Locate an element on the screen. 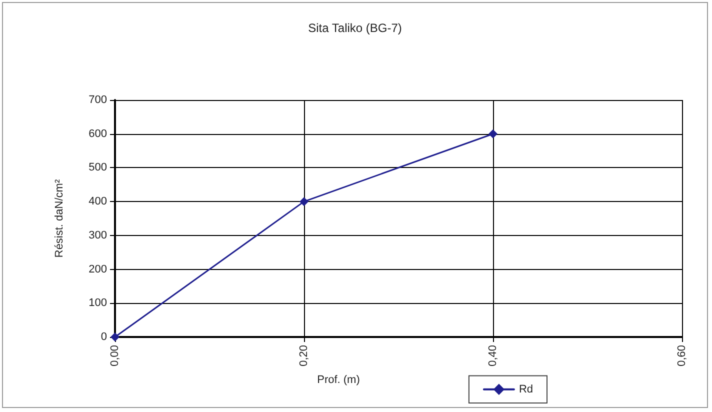 Image resolution: width=712 pixels, height=412 pixels. x-tick-label: 0,60 is located at coordinates (682, 355).